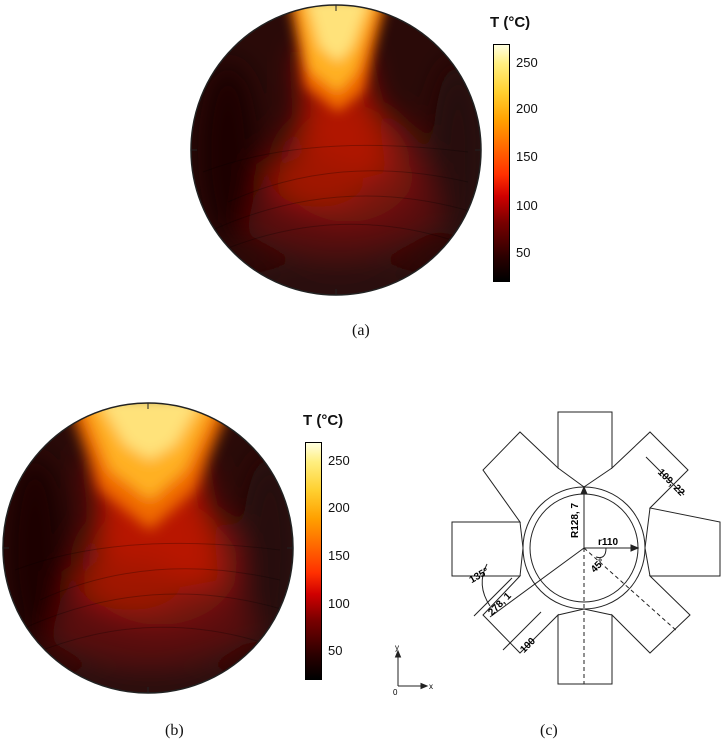 The width and height of the screenshot is (724, 744). I want to click on dim-arm-end: 100, so click(528, 646).